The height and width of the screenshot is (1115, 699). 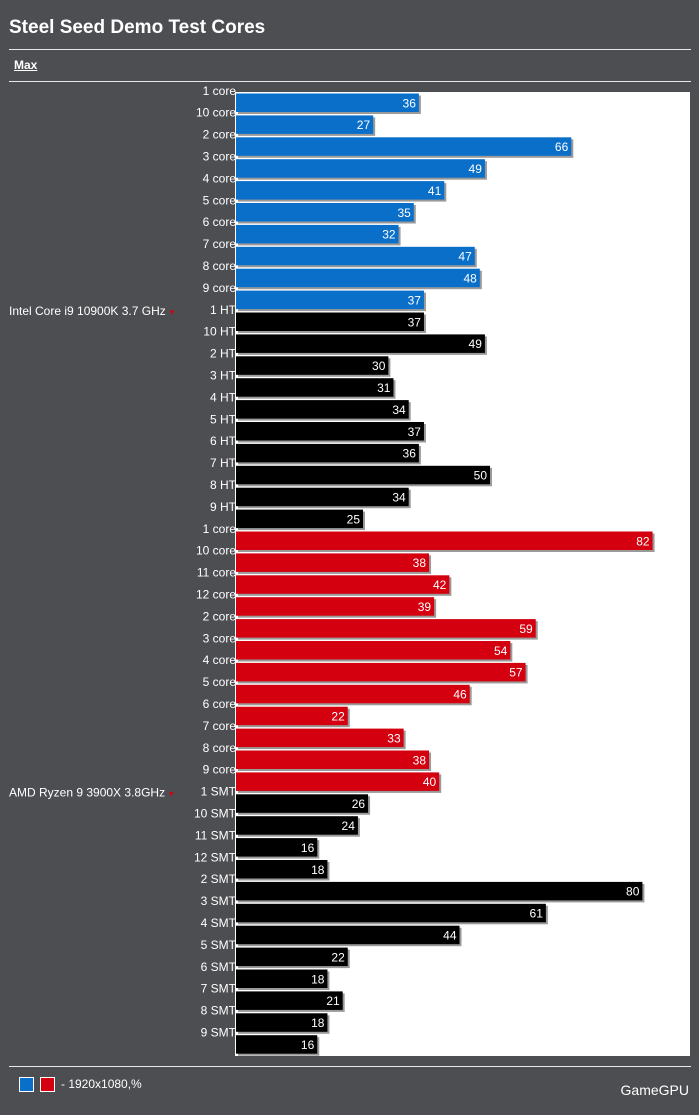 What do you see at coordinates (219, 901) in the screenshot?
I see `category-label: 3 SMT` at bounding box center [219, 901].